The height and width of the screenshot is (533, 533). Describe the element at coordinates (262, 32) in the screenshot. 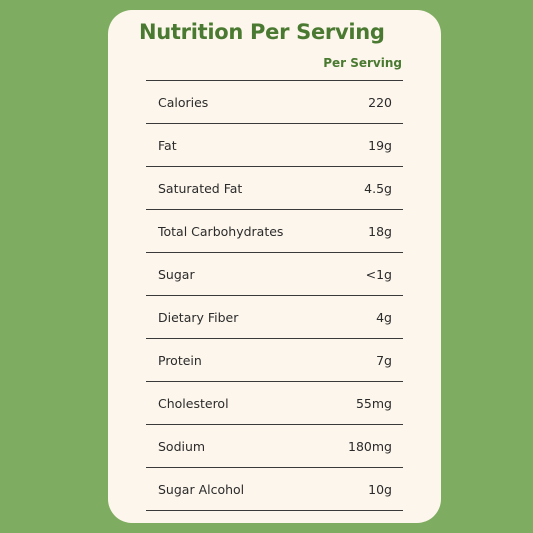

I see `card-title: Nutrition Per Serving` at that location.